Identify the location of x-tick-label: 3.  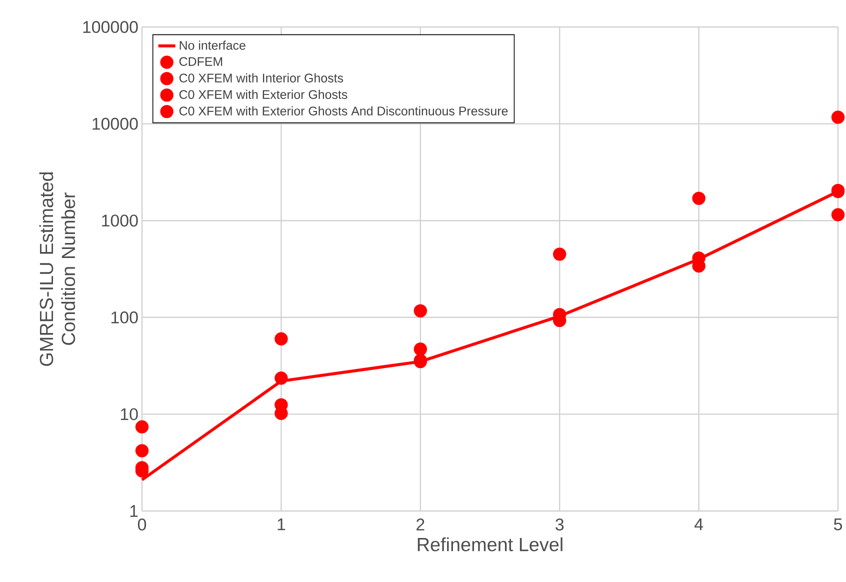
(560, 524).